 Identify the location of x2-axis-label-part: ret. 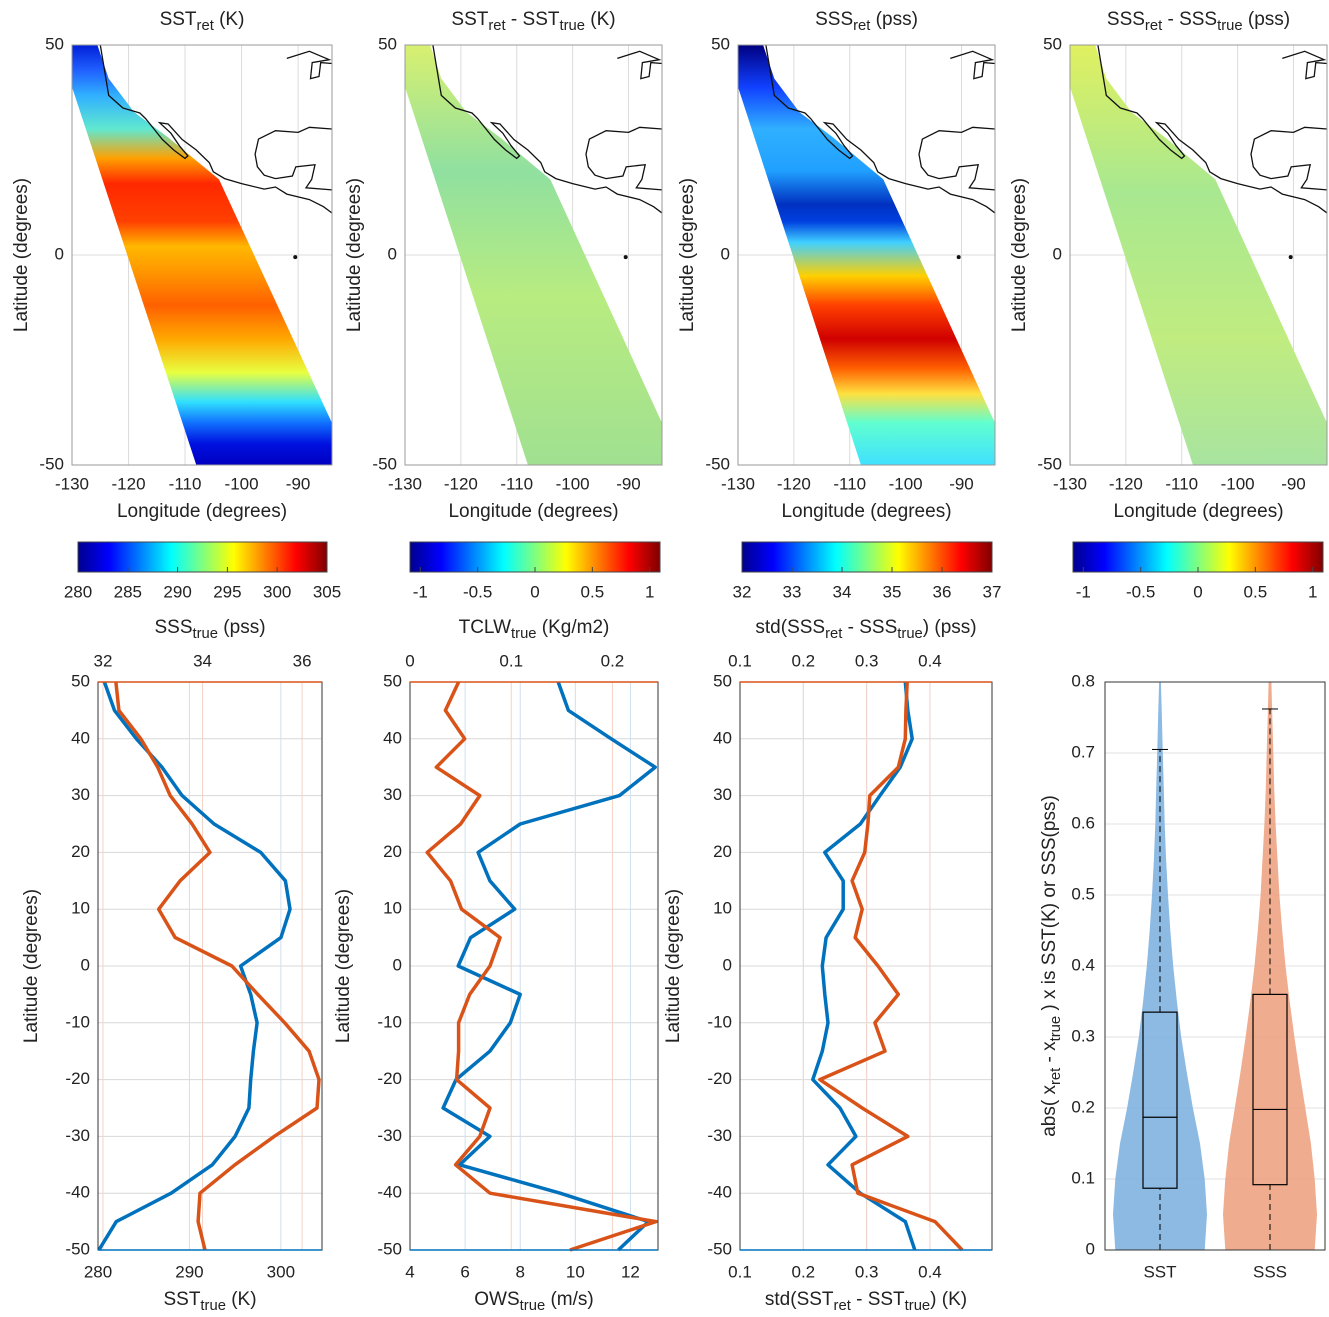
(833, 634).